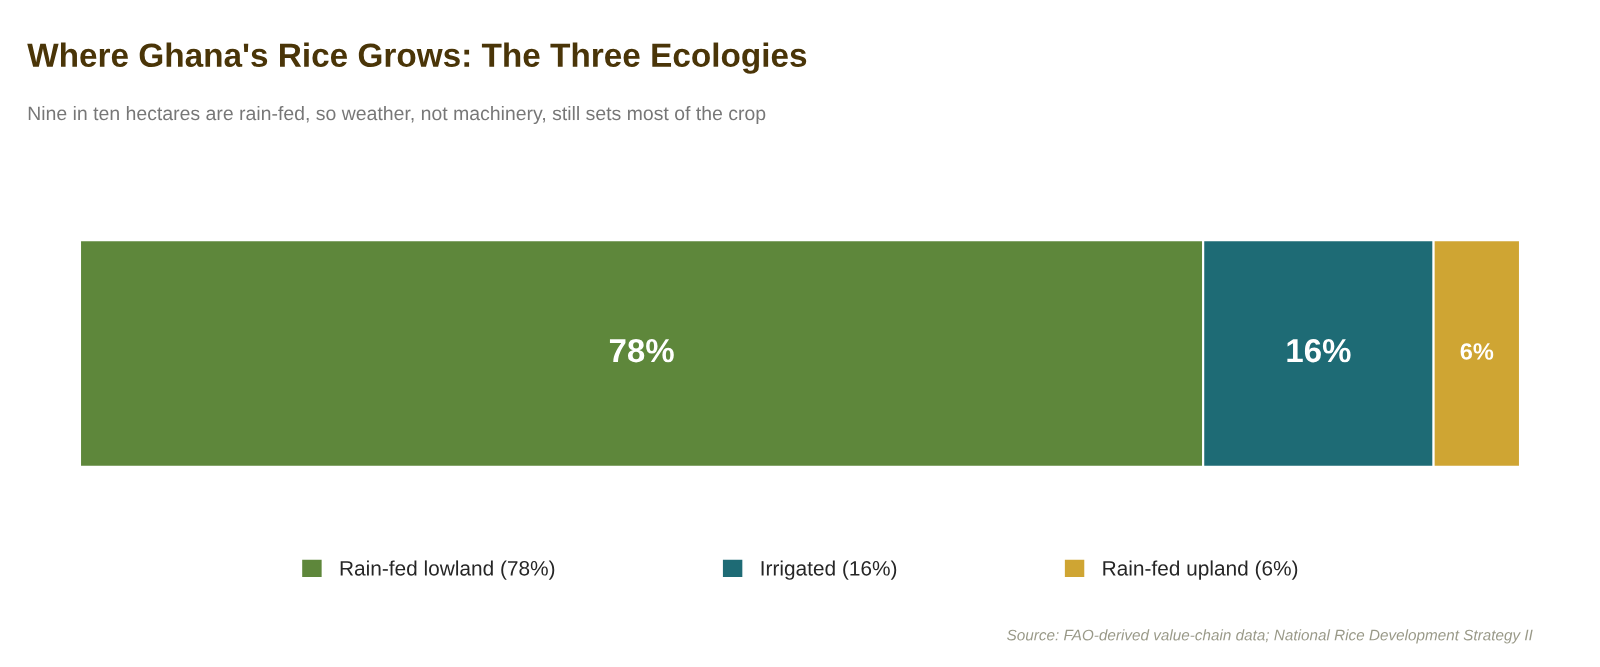  Describe the element at coordinates (1270, 636) in the screenshot. I see `source-note: Source: FAO-derived value-chain data; National Rice Development Strategy II` at that location.